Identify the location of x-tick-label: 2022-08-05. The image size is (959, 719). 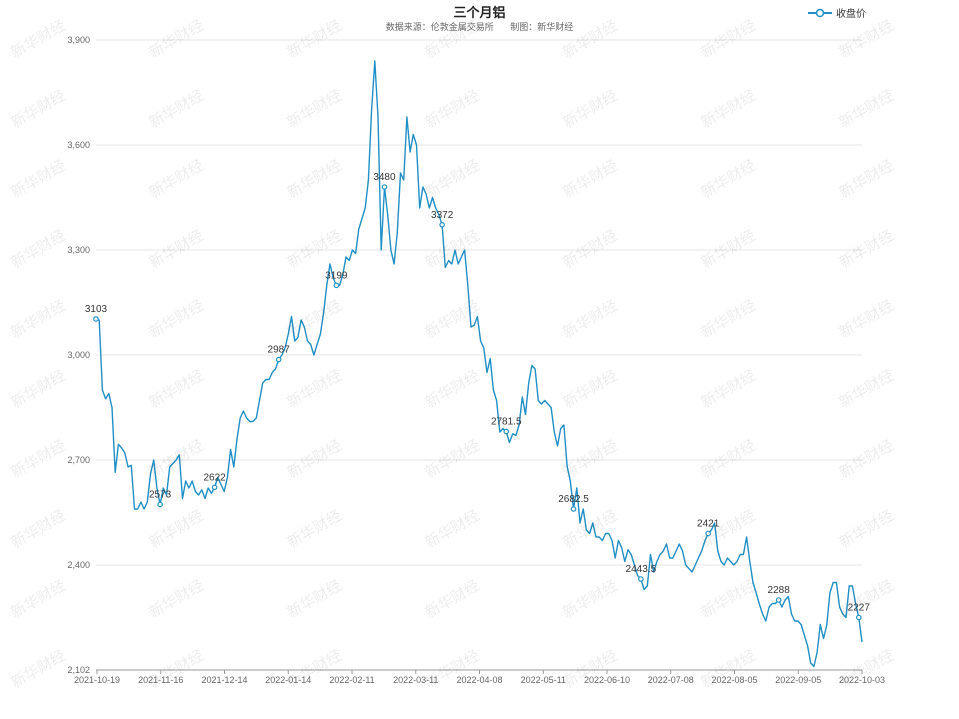
(734, 680).